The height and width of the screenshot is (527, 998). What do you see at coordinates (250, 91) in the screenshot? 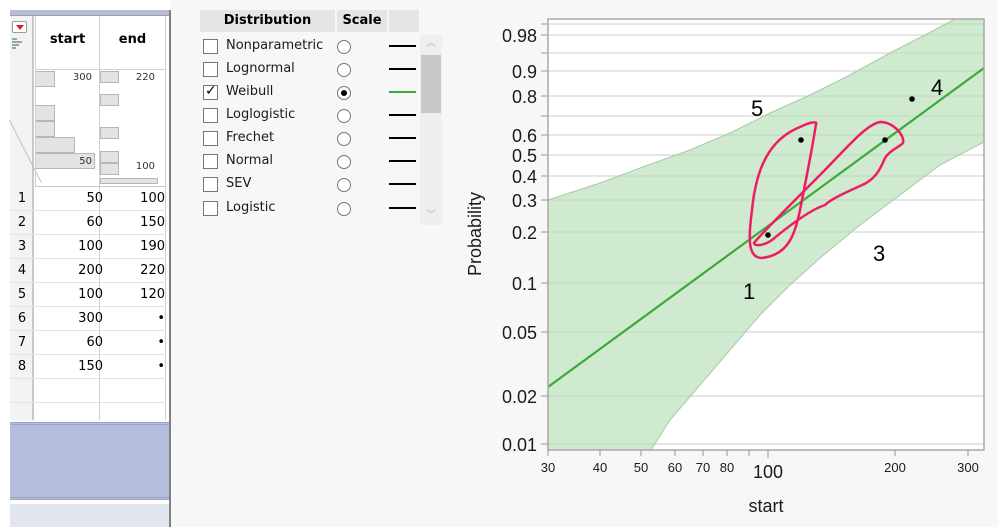
I see `dist-label: Weibull` at bounding box center [250, 91].